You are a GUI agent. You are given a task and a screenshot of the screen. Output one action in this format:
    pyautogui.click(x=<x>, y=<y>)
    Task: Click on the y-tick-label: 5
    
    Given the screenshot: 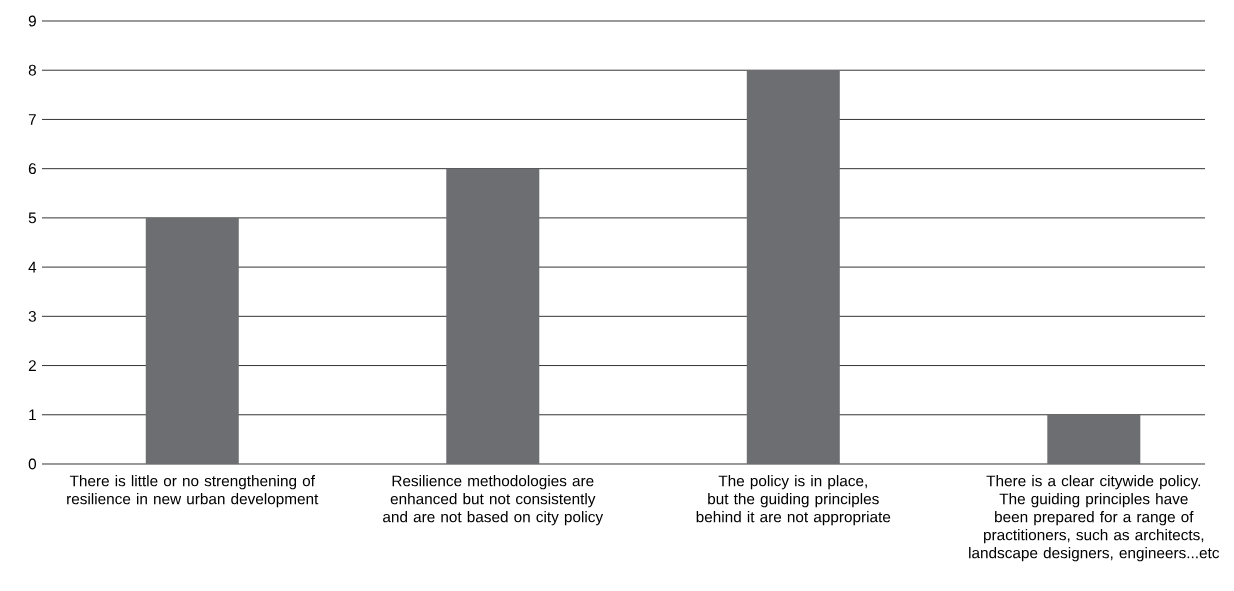 What is the action you would take?
    pyautogui.click(x=32, y=218)
    